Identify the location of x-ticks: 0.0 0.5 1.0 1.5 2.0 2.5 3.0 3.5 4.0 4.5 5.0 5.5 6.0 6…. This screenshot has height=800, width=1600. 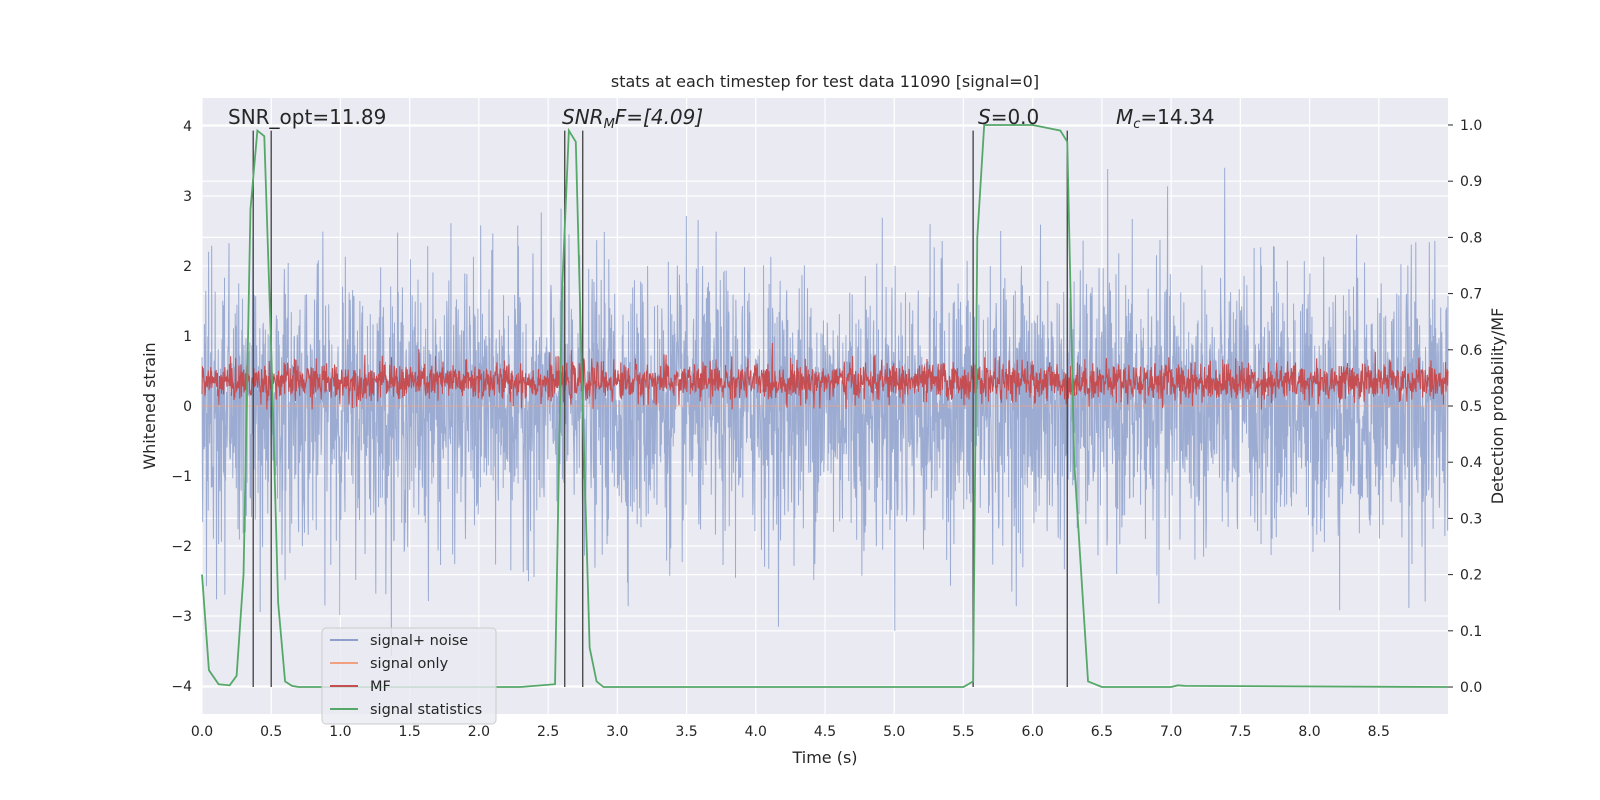
(790, 732).